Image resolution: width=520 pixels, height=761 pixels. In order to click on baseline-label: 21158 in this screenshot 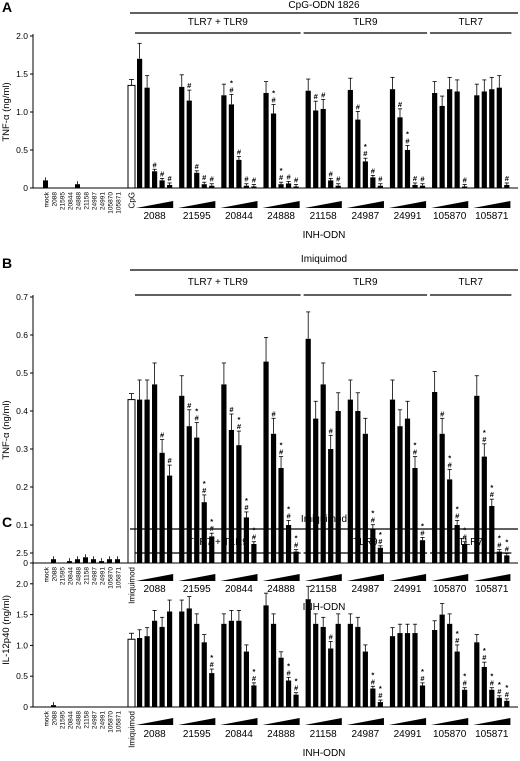, I will do `click(87, 576)`.